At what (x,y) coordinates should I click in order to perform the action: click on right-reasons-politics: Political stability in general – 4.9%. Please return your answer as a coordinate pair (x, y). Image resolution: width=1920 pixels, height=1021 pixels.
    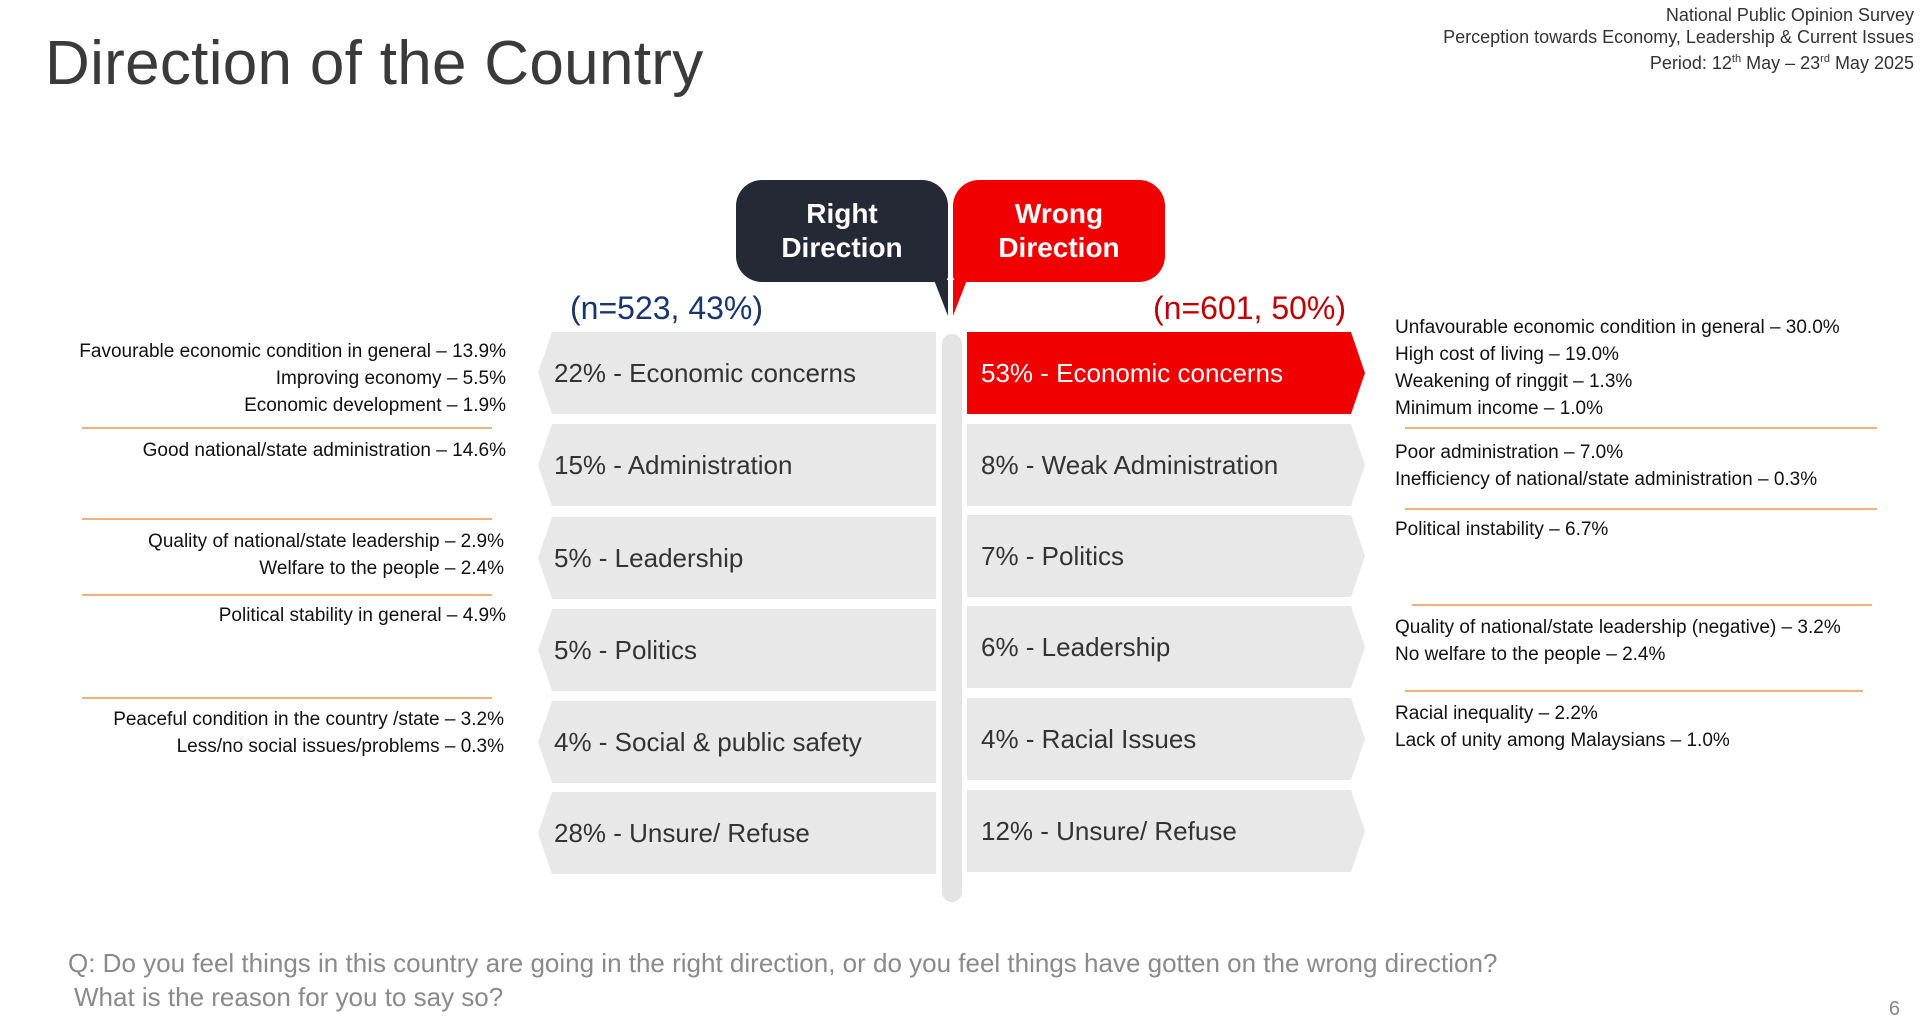
    Looking at the image, I should click on (362, 615).